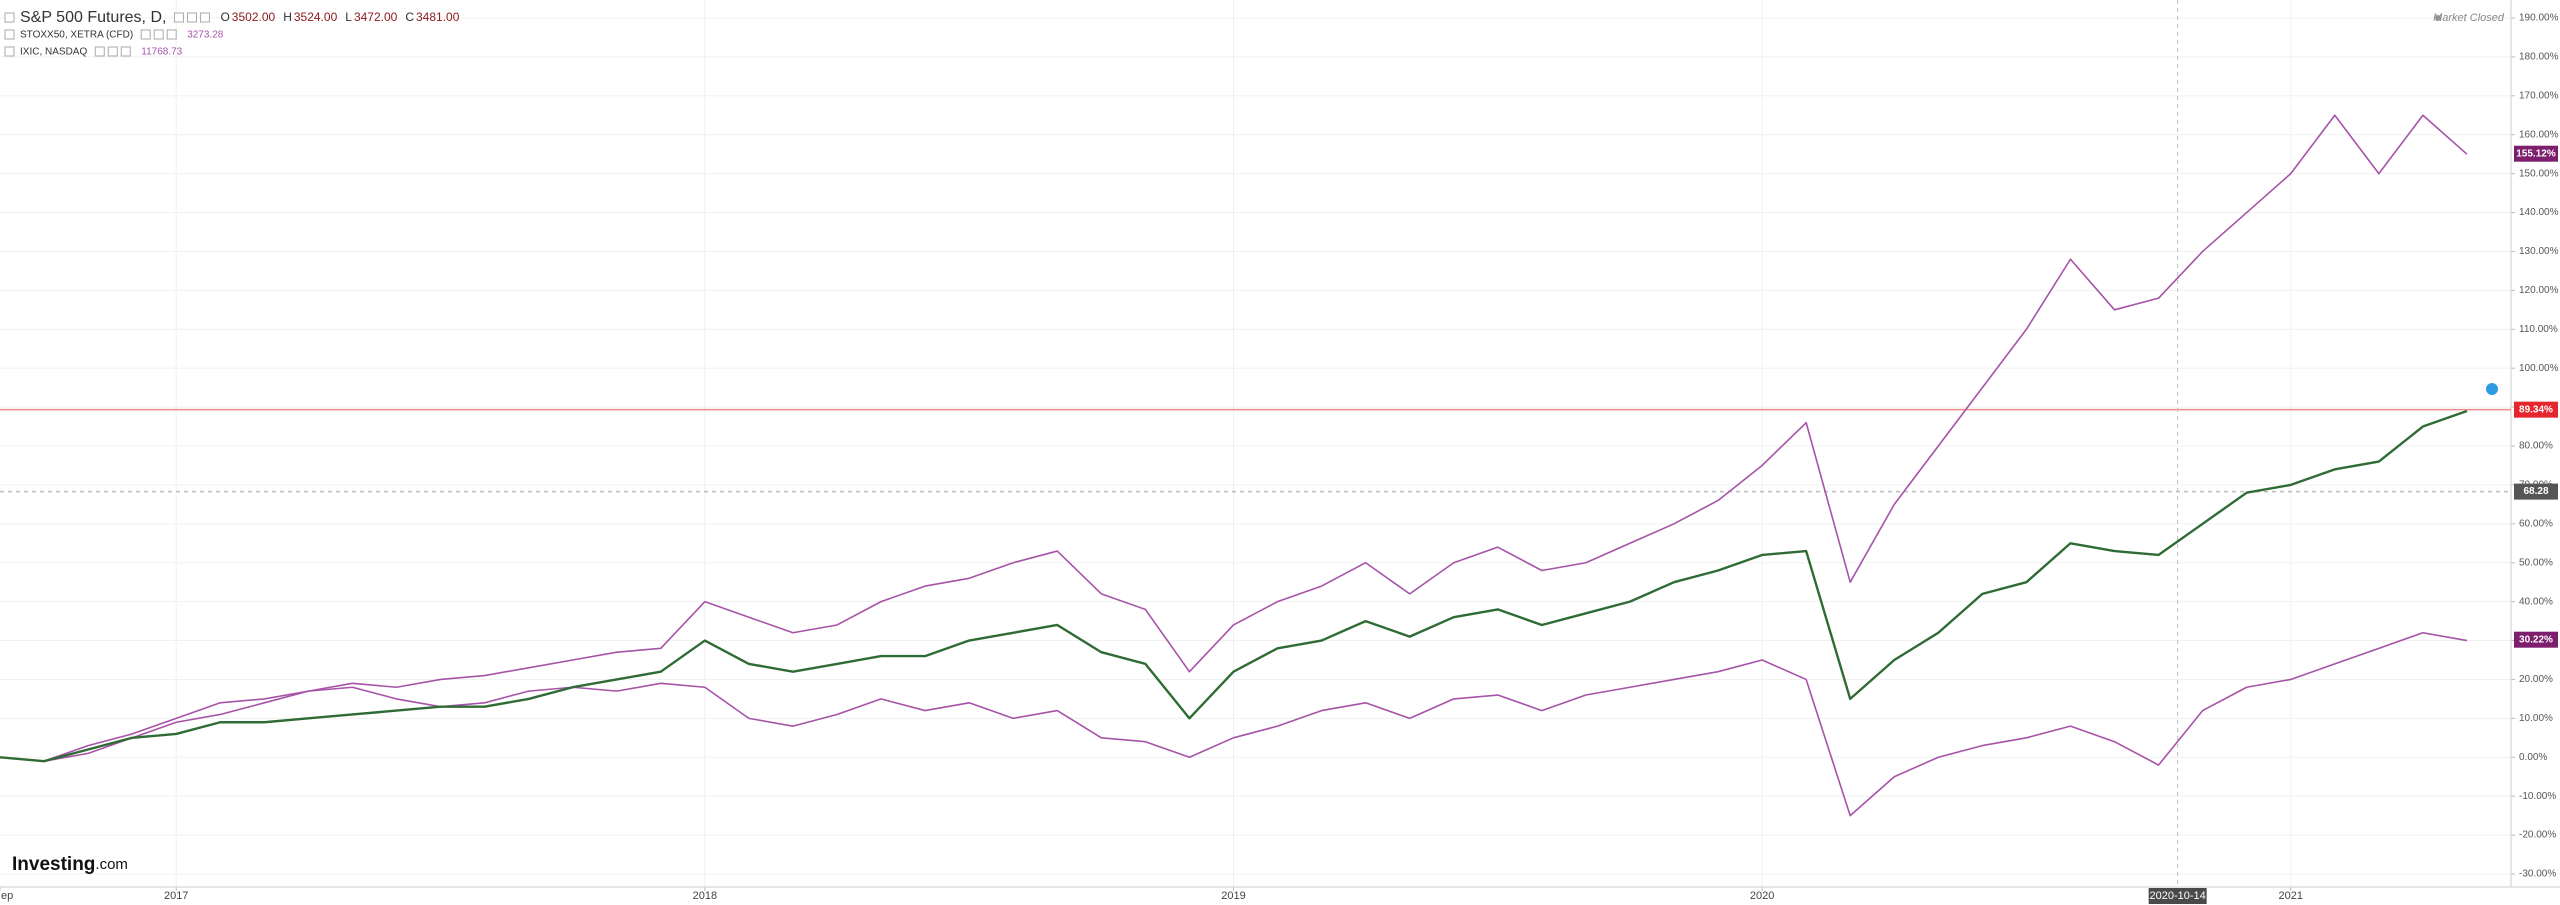 Image resolution: width=2560 pixels, height=905 pixels. What do you see at coordinates (2536, 562) in the screenshot?
I see `y-tick-label: 50.00%` at bounding box center [2536, 562].